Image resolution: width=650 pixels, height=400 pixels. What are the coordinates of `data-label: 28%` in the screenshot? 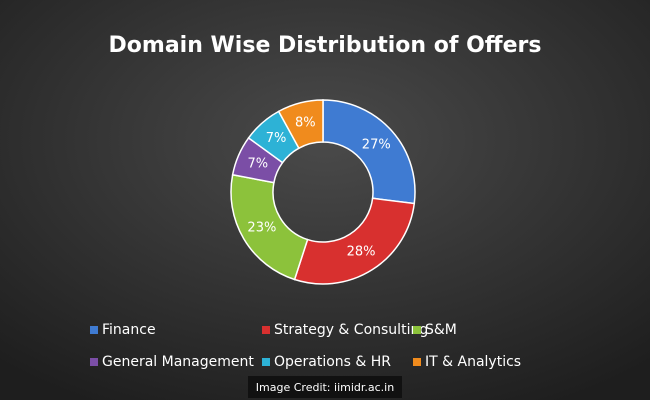 It's located at (361, 251).